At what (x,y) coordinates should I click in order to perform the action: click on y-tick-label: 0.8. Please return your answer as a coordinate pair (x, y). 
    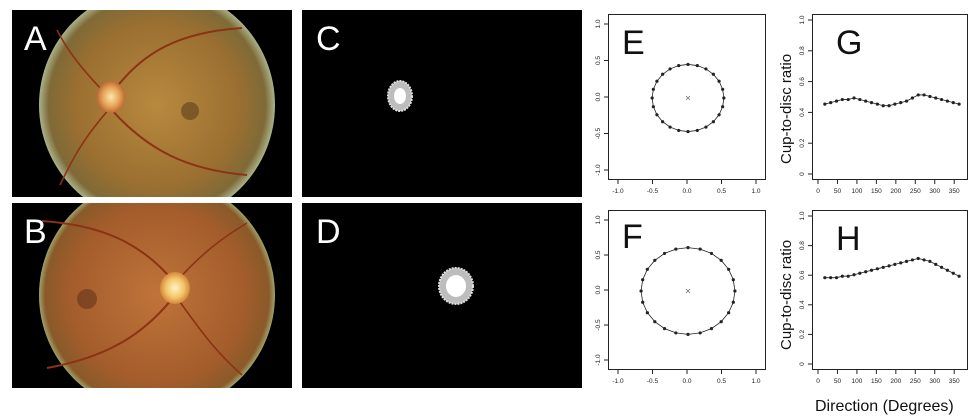
    Looking at the image, I should click on (802, 50).